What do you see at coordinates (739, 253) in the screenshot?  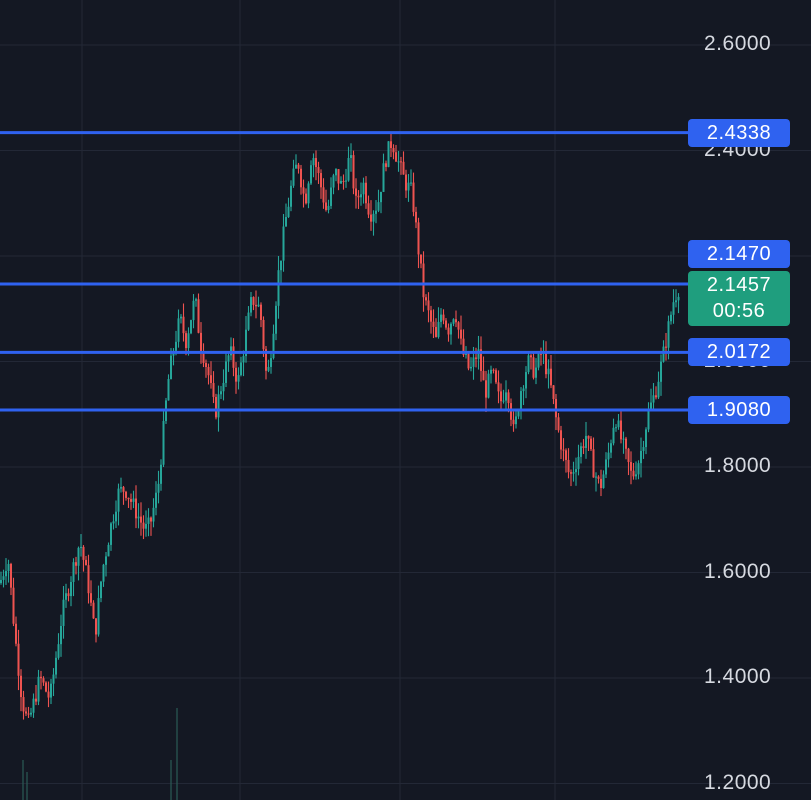 I see `level-price-tag: 2.1470` at bounding box center [739, 253].